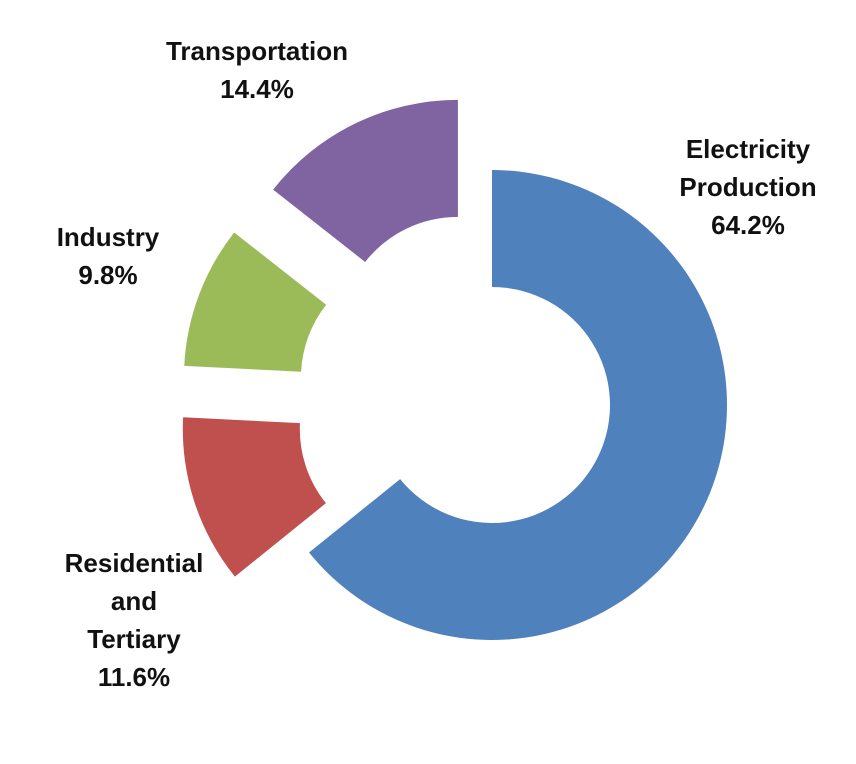 Image resolution: width=856 pixels, height=764 pixels. What do you see at coordinates (254, 497) in the screenshot?
I see `slice-residential-and-tertiary` at bounding box center [254, 497].